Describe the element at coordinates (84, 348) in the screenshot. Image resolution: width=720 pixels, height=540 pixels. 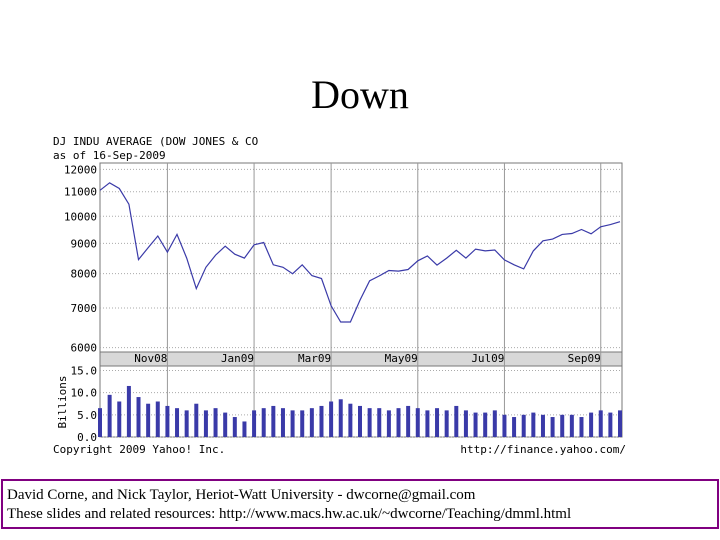
I see `y-tick-label: 6000` at that location.